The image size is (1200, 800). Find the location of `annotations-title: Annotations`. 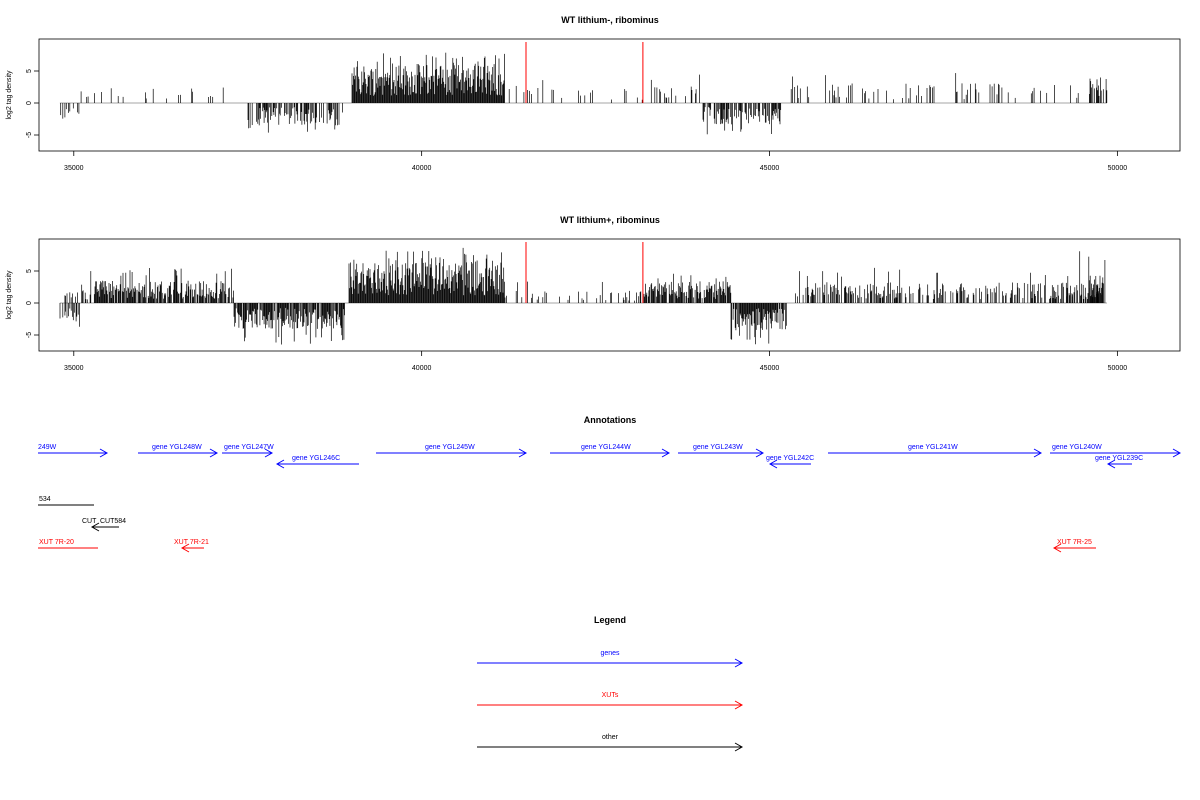

annotations-title: Annotations is located at coordinates (610, 420).